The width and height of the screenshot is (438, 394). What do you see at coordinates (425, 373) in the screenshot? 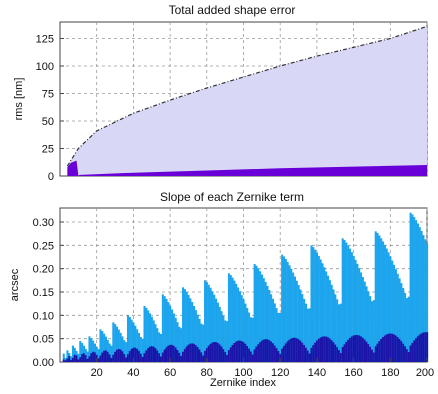
I see `bottom-x-tick-label: 200` at bounding box center [425, 373].